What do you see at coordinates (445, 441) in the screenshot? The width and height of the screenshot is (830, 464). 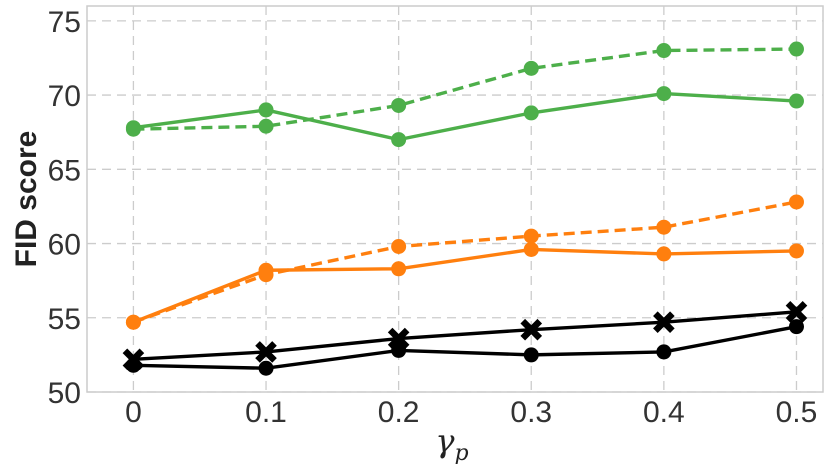 I see `x-axis-label-symbol: γ` at bounding box center [445, 441].